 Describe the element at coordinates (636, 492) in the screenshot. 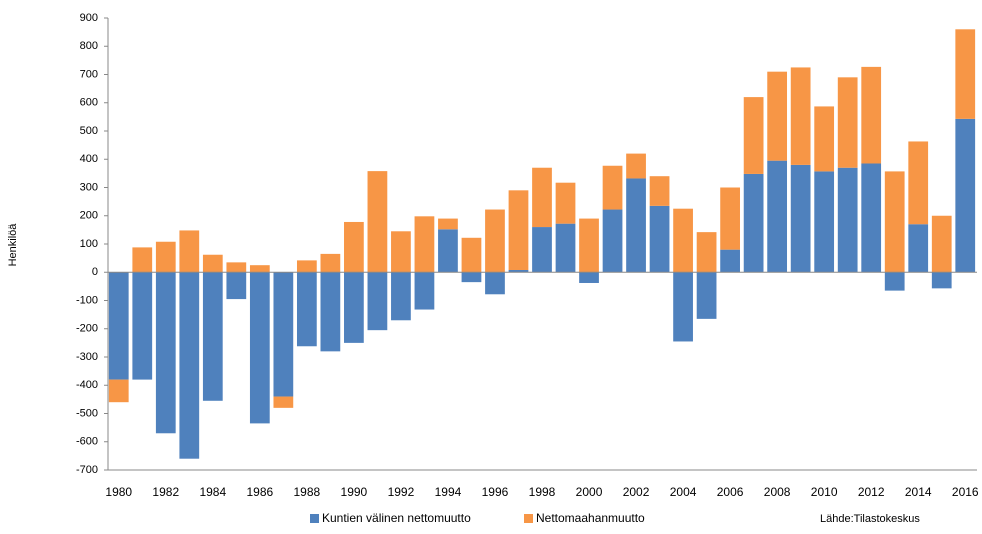

I see `x-tick-label: 2002` at that location.